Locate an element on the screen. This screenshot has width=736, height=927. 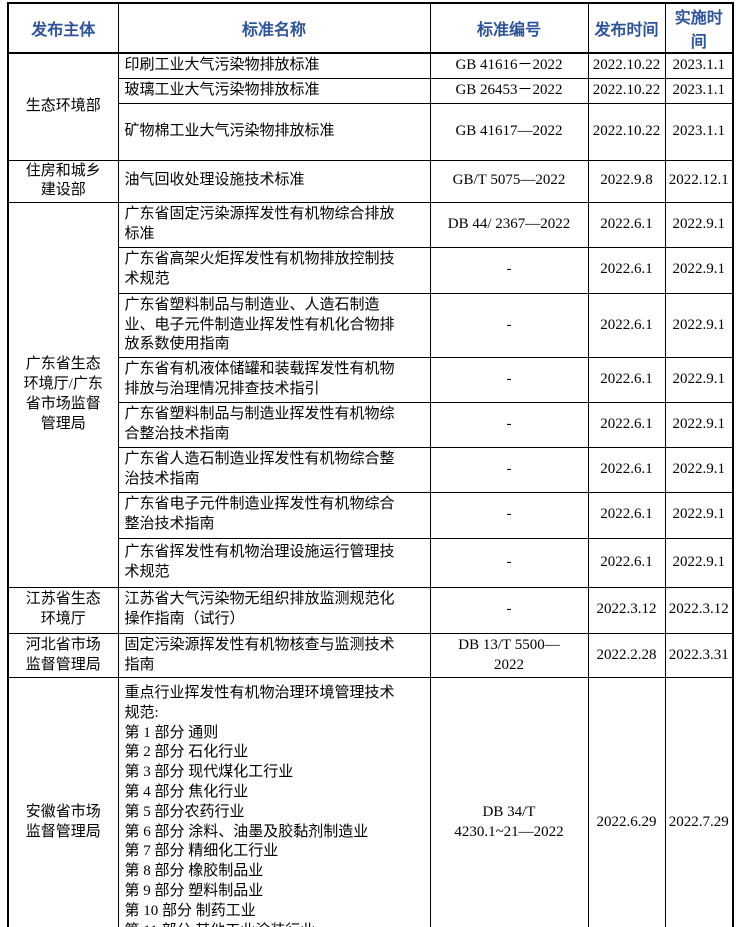
standard-name-cell: 广东省高架火炬挥发性有机物排放控制技术规范 is located at coordinates (274, 270).